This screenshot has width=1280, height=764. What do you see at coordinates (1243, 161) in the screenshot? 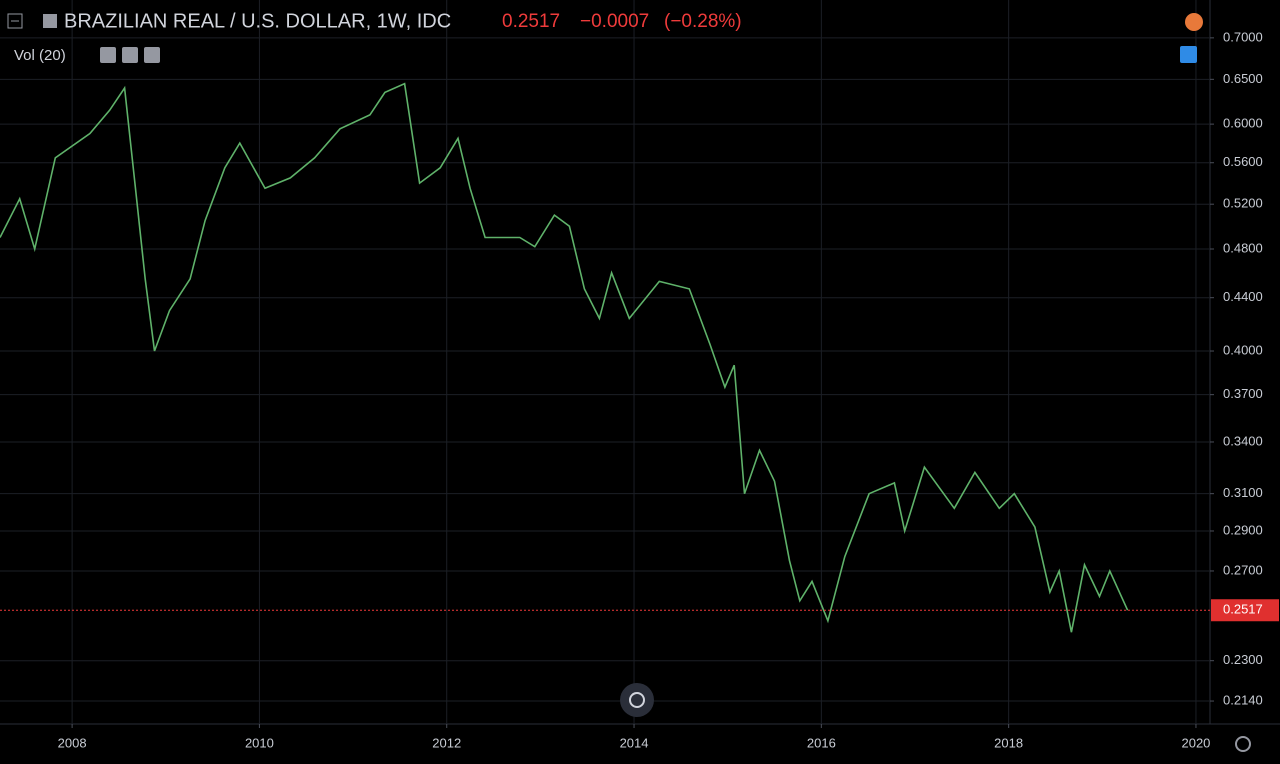
I see `y-tick-label: 0.5600` at bounding box center [1243, 161].